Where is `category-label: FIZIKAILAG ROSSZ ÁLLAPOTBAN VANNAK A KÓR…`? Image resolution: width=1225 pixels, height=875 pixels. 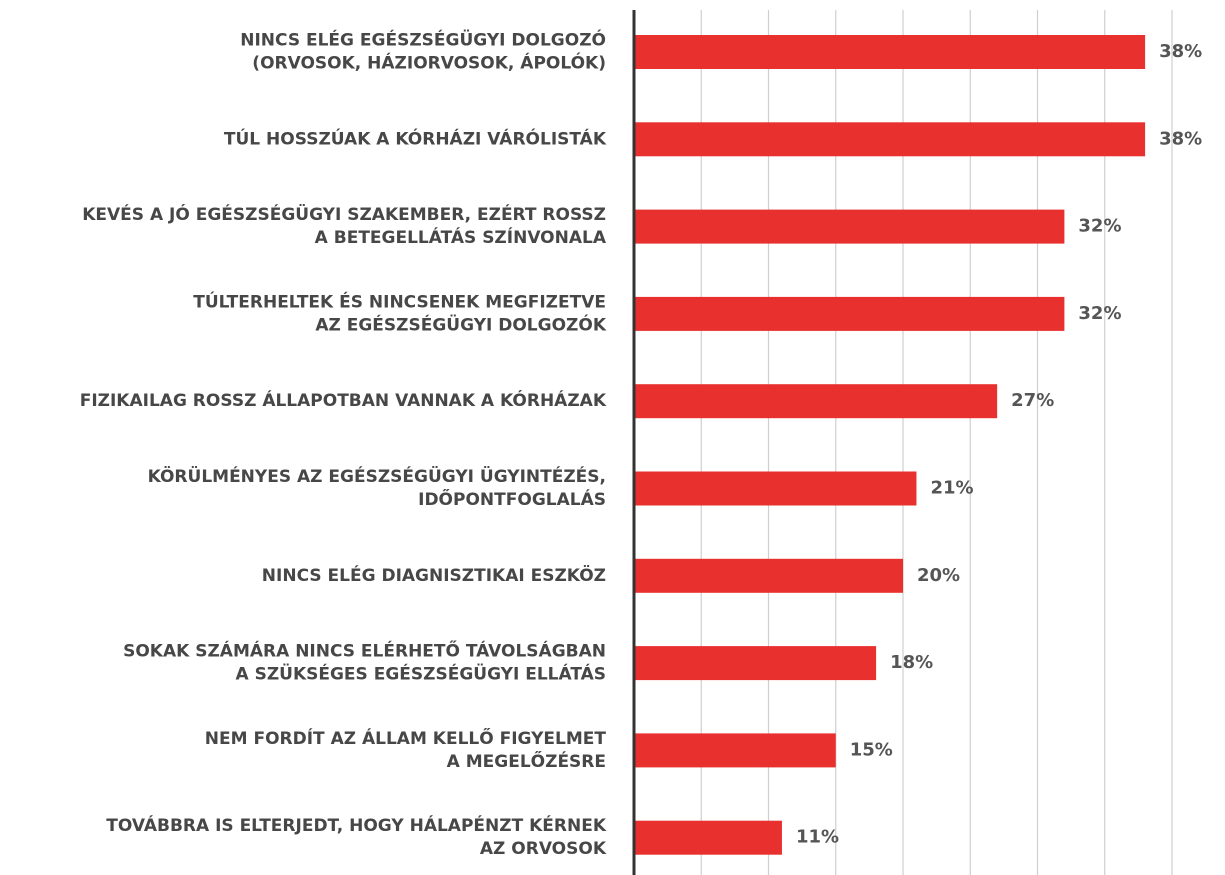
category-label: FIZIKAILAG ROSSZ ÁLLAPOTBAN VANNAK A KÓR… is located at coordinates (343, 400).